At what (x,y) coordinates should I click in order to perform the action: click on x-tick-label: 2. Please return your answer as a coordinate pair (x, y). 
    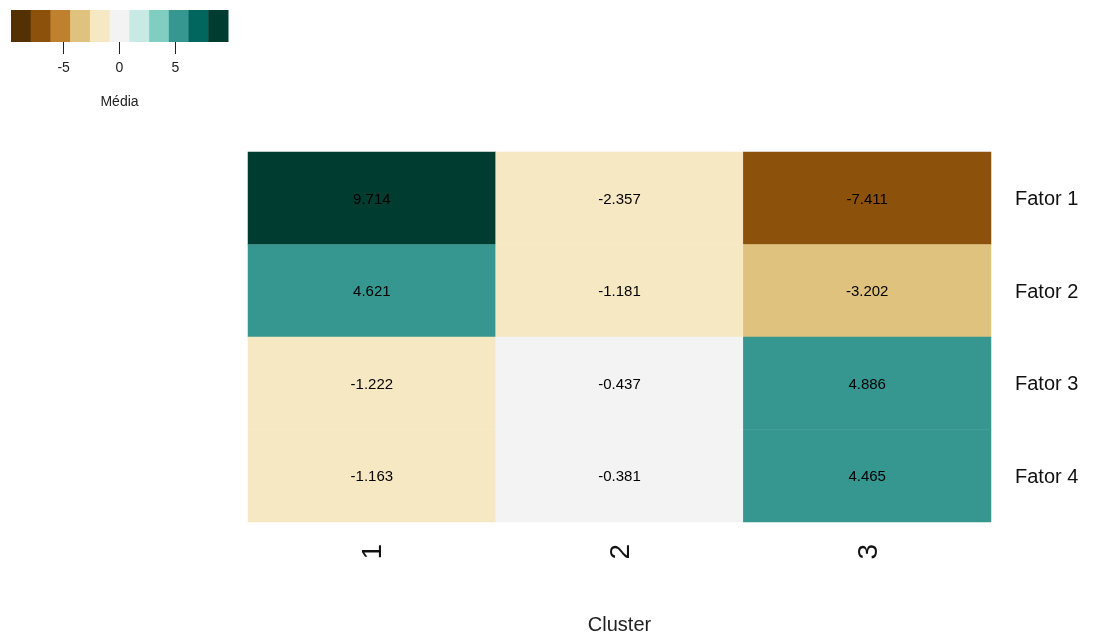
    Looking at the image, I should click on (619, 552).